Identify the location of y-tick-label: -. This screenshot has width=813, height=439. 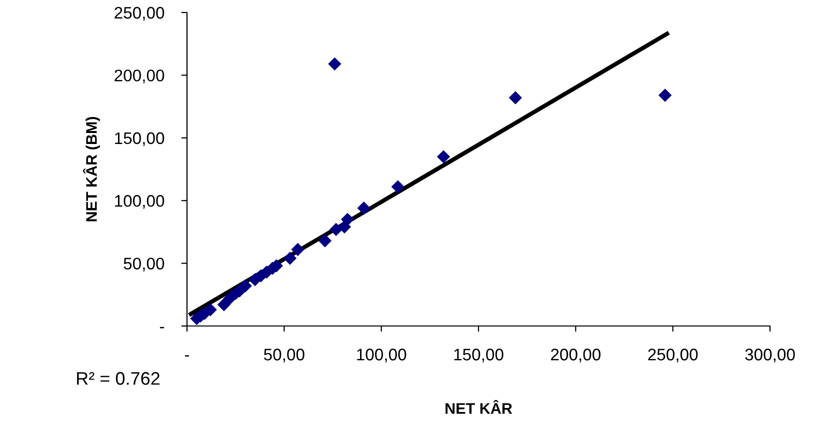
(162, 327).